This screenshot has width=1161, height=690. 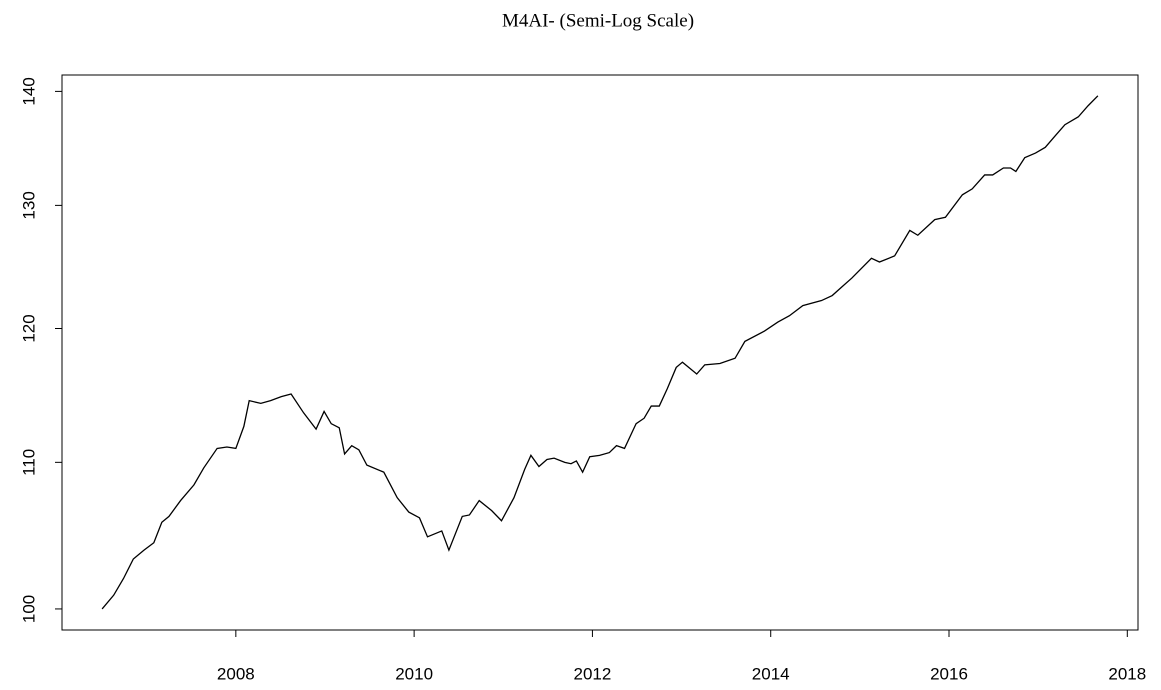 I want to click on y-tick-label: 110, so click(x=28, y=462).